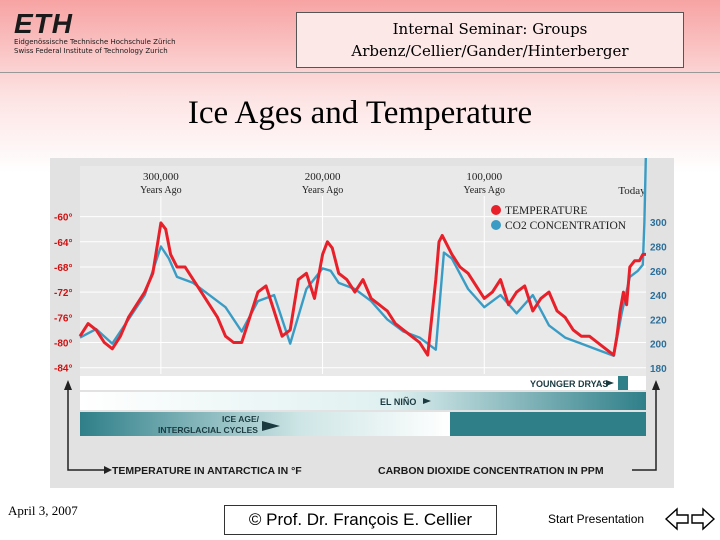 The image size is (720, 540). Describe the element at coordinates (63, 318) in the screenshot. I see `left-tick-label: -76°` at that location.